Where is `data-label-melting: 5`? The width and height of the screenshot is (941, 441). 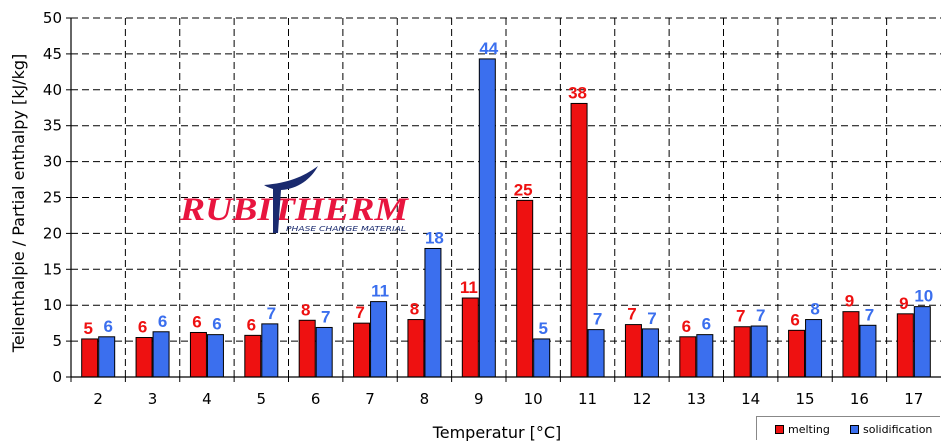
data-label-melting: 5 is located at coordinates (87, 328).